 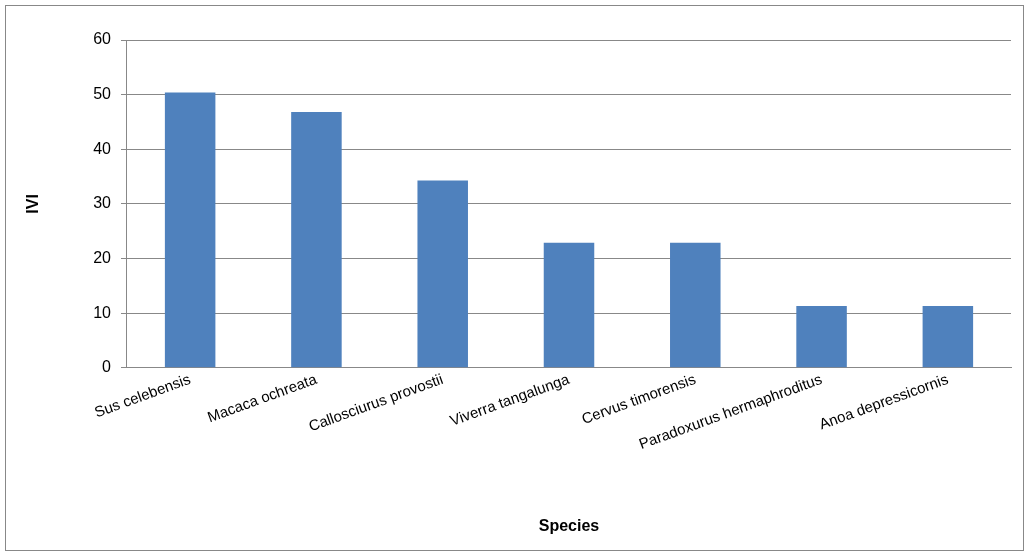 What do you see at coordinates (33, 204) in the screenshot?
I see `y-axis-title: IVI` at bounding box center [33, 204].